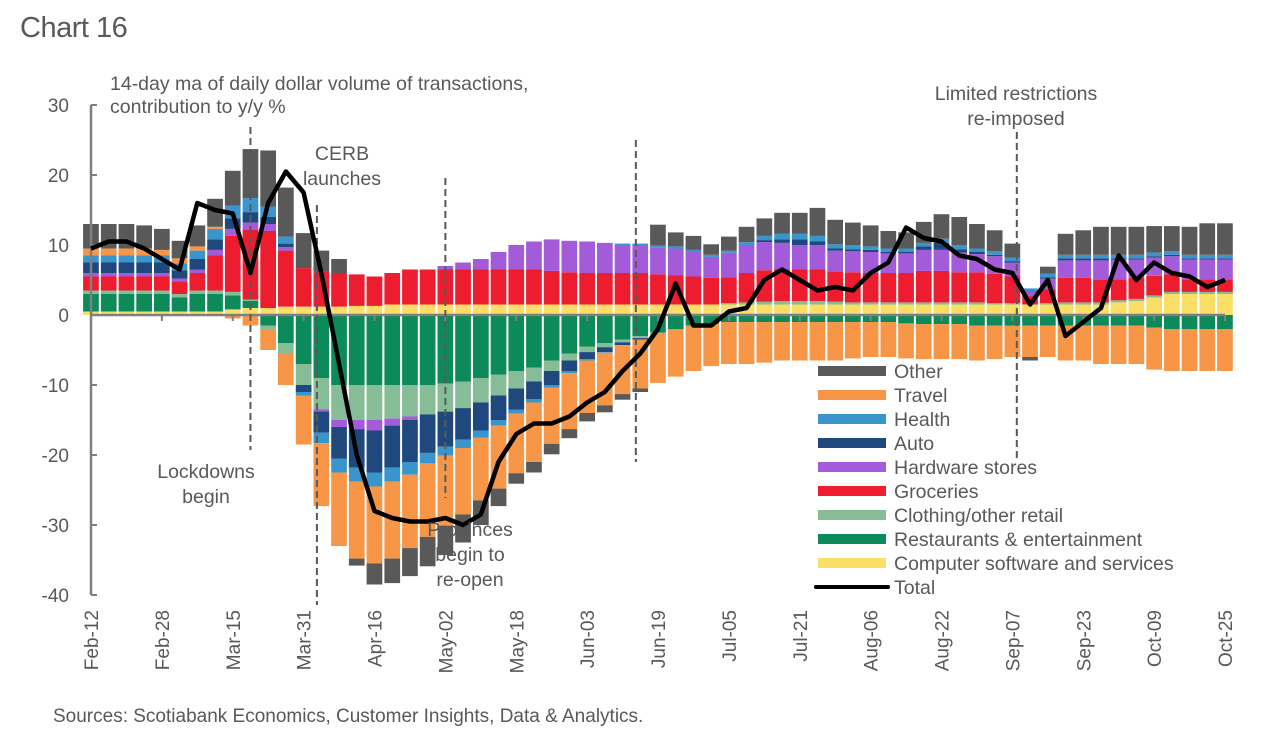 The width and height of the screenshot is (1264, 743). What do you see at coordinates (305, 640) in the screenshot?
I see `x-tick-label: Mar-31` at bounding box center [305, 640].